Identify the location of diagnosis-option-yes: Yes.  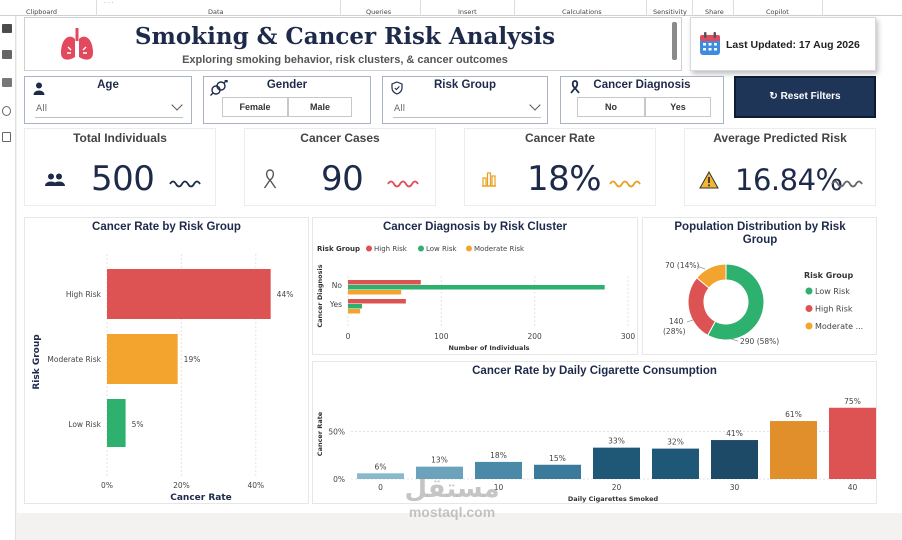
(678, 107).